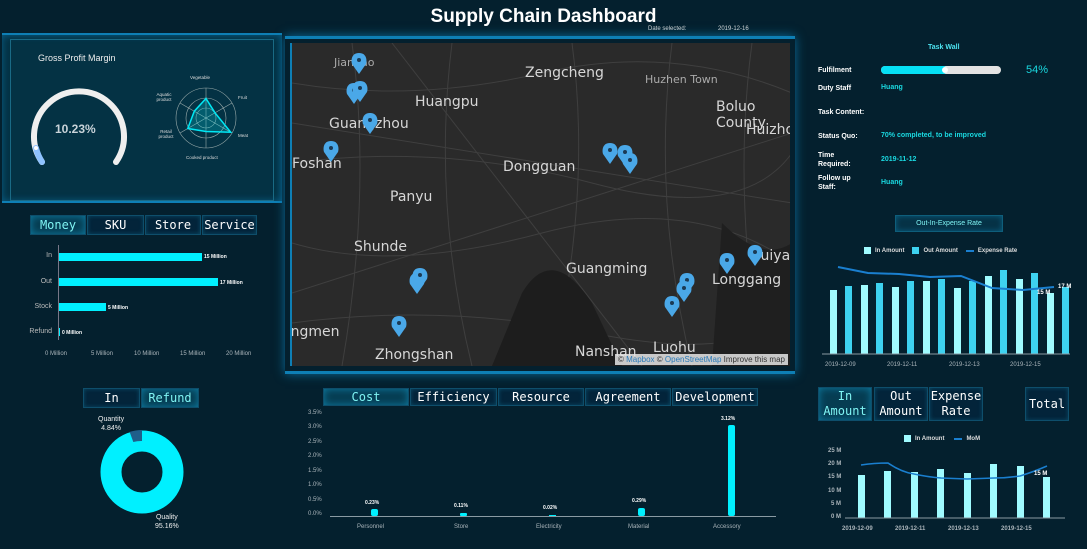 Image resolution: width=1087 pixels, height=549 pixels. I want to click on bar-out, so click(138, 282).